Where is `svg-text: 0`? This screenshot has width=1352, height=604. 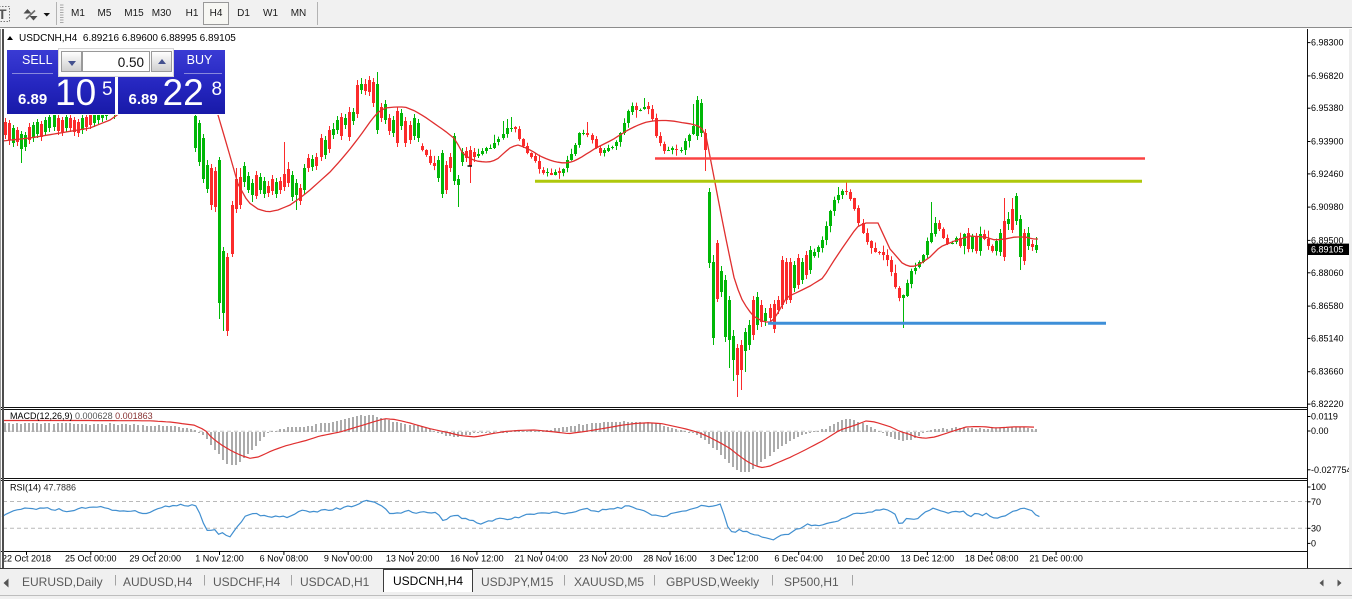 svg-text: 0 is located at coordinates (1313, 543).